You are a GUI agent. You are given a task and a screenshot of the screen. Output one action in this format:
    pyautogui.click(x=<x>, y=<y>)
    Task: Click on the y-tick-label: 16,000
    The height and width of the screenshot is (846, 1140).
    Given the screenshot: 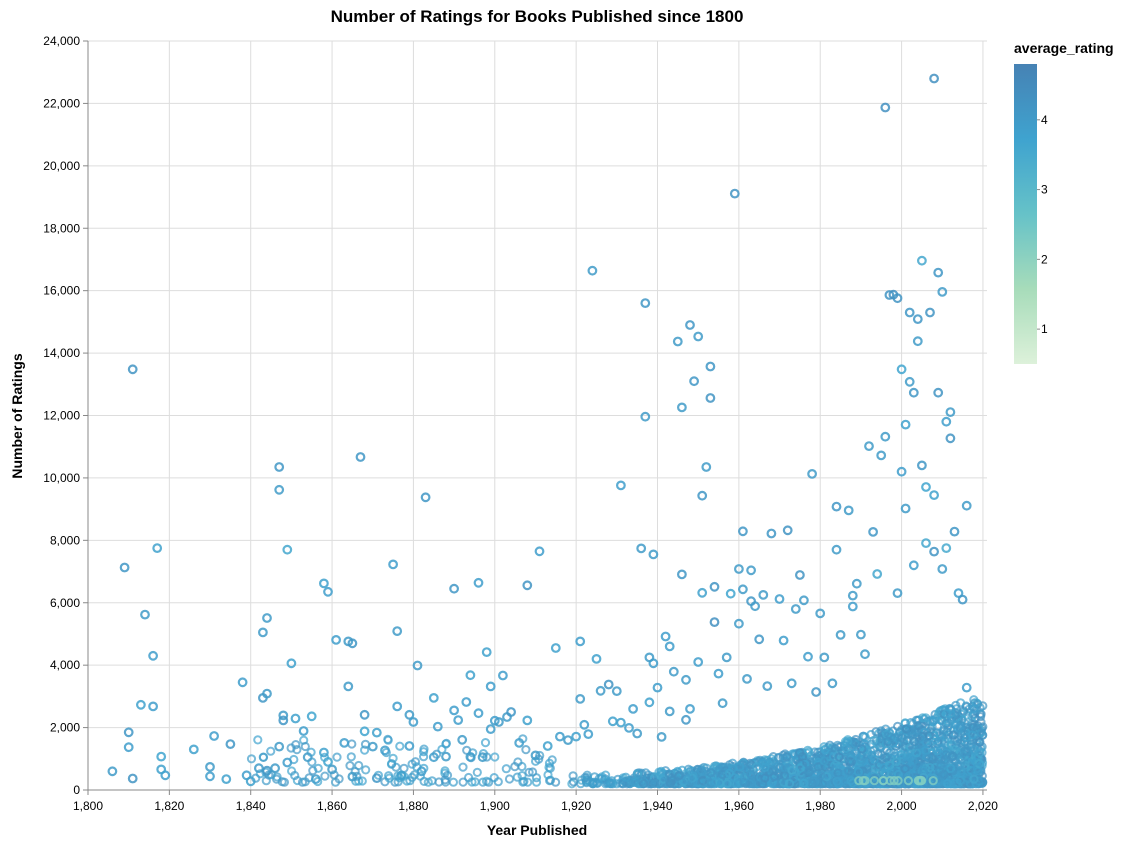 What is the action you would take?
    pyautogui.click(x=61, y=291)
    